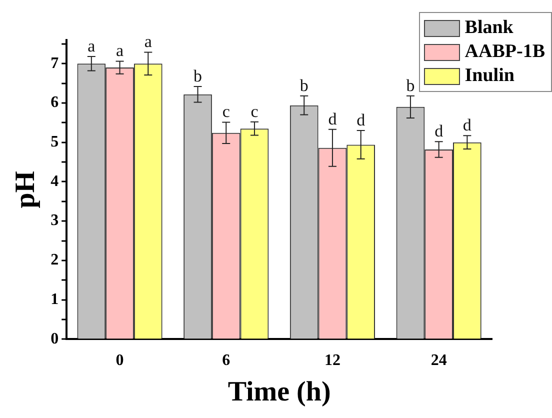  I want to click on y-axis-title: pH, so click(26, 189).